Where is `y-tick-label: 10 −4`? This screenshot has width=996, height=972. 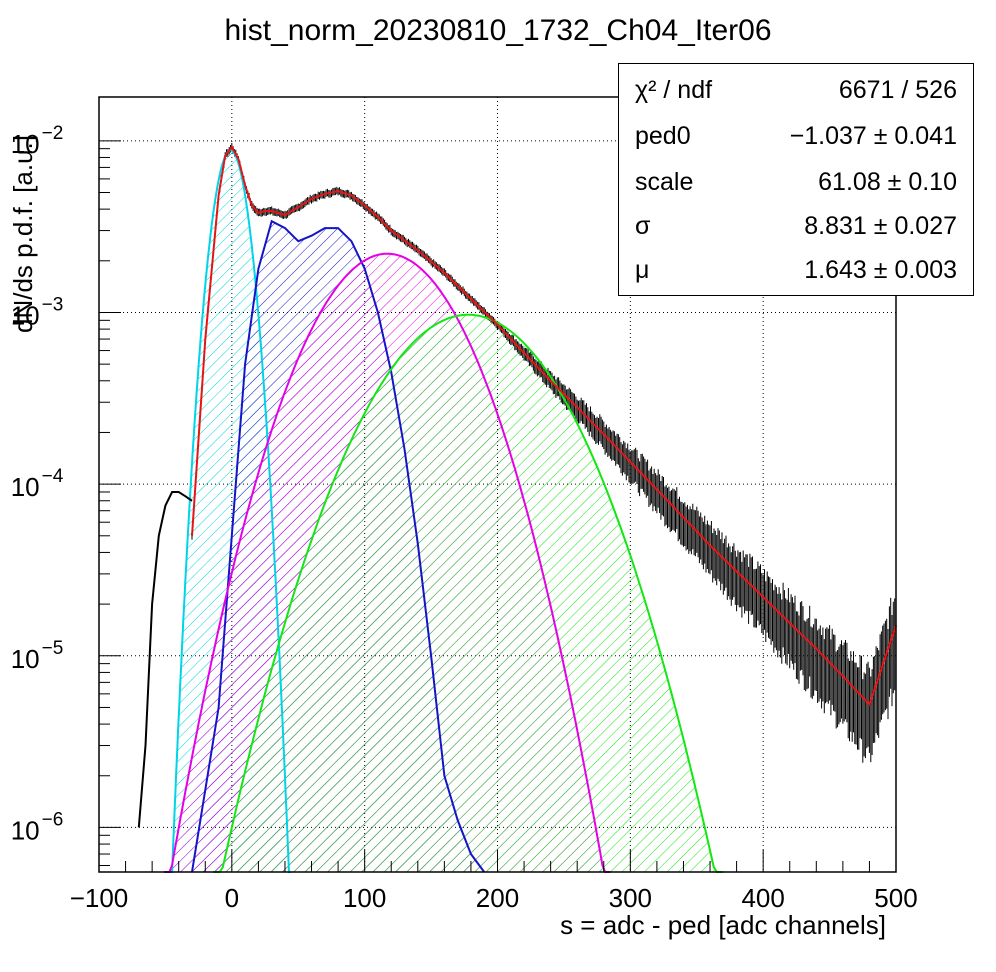
y-tick-label: 10 −4 is located at coordinates (37, 484).